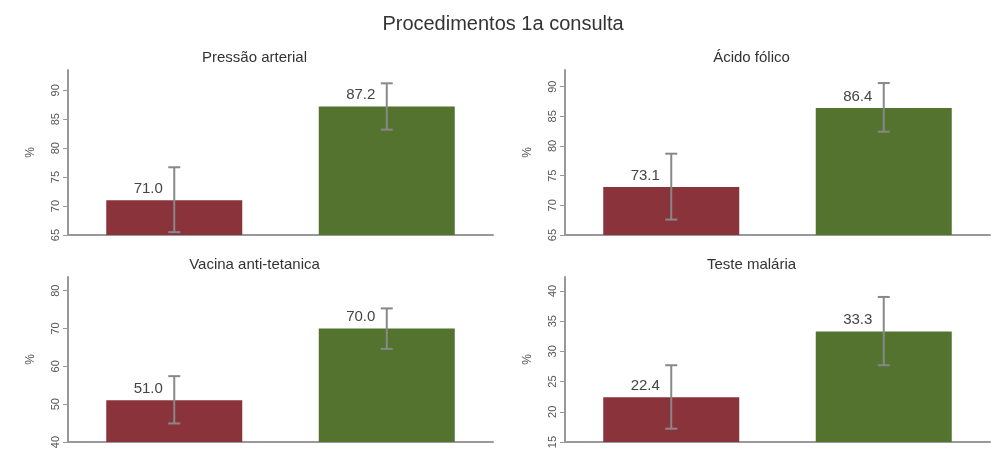  Describe the element at coordinates (858, 95) in the screenshot. I see `data-label: 86.4` at that location.